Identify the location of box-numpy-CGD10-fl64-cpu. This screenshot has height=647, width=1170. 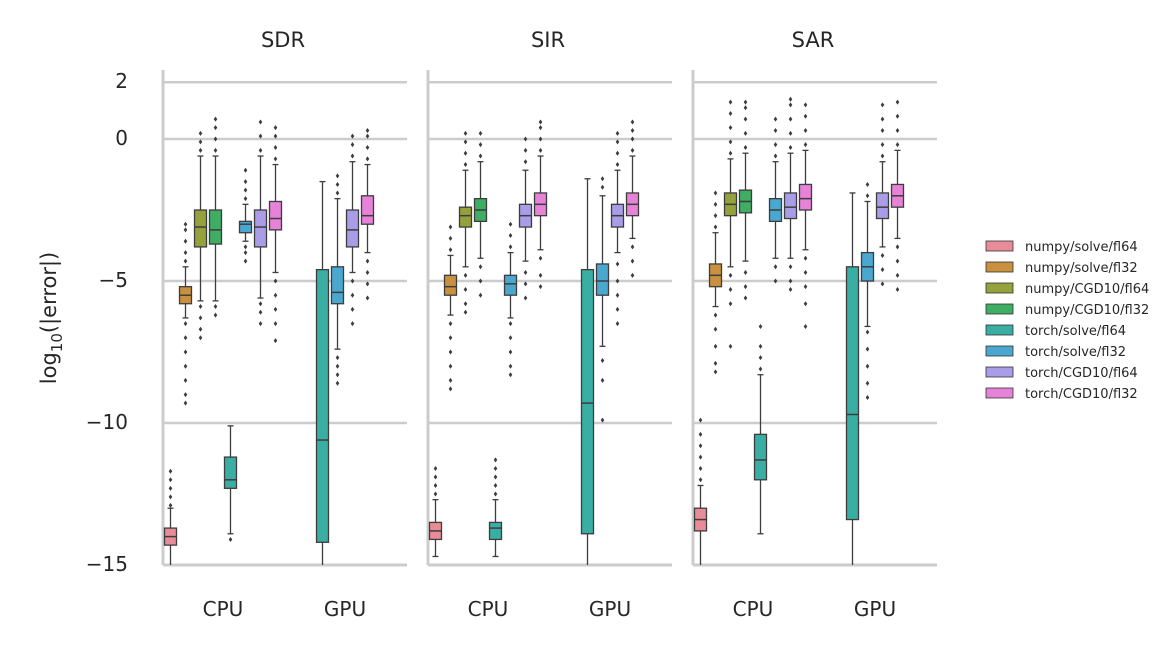
(465, 222).